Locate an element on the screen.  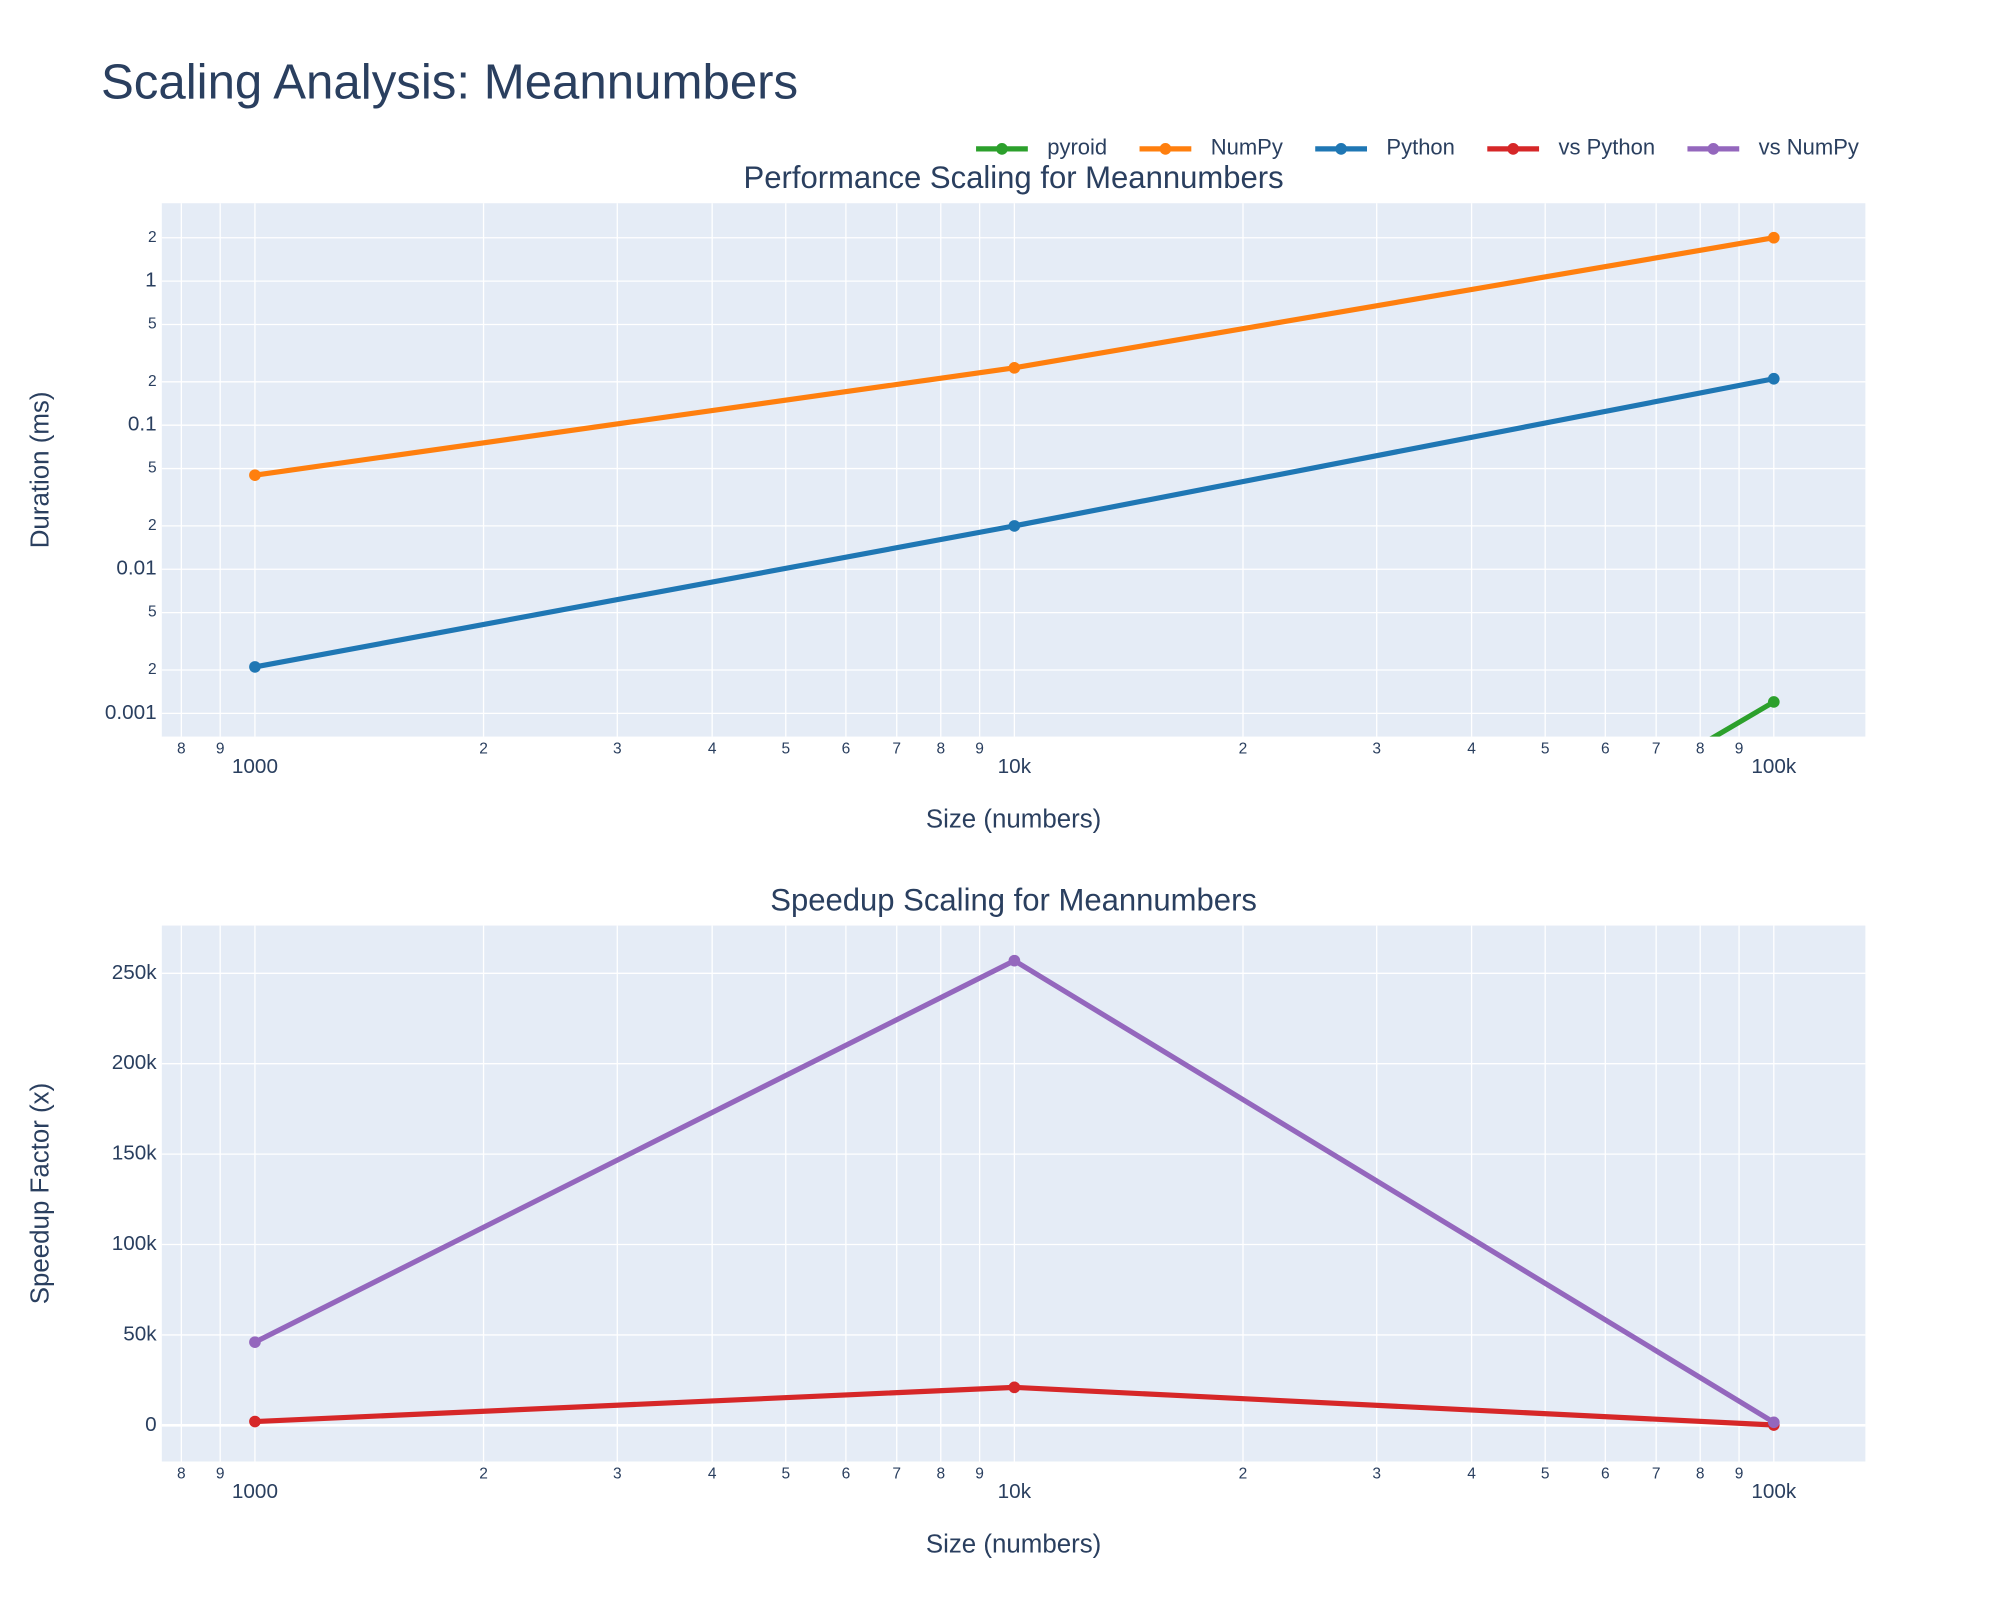
legend-label: vs Python is located at coordinates (1606, 147).